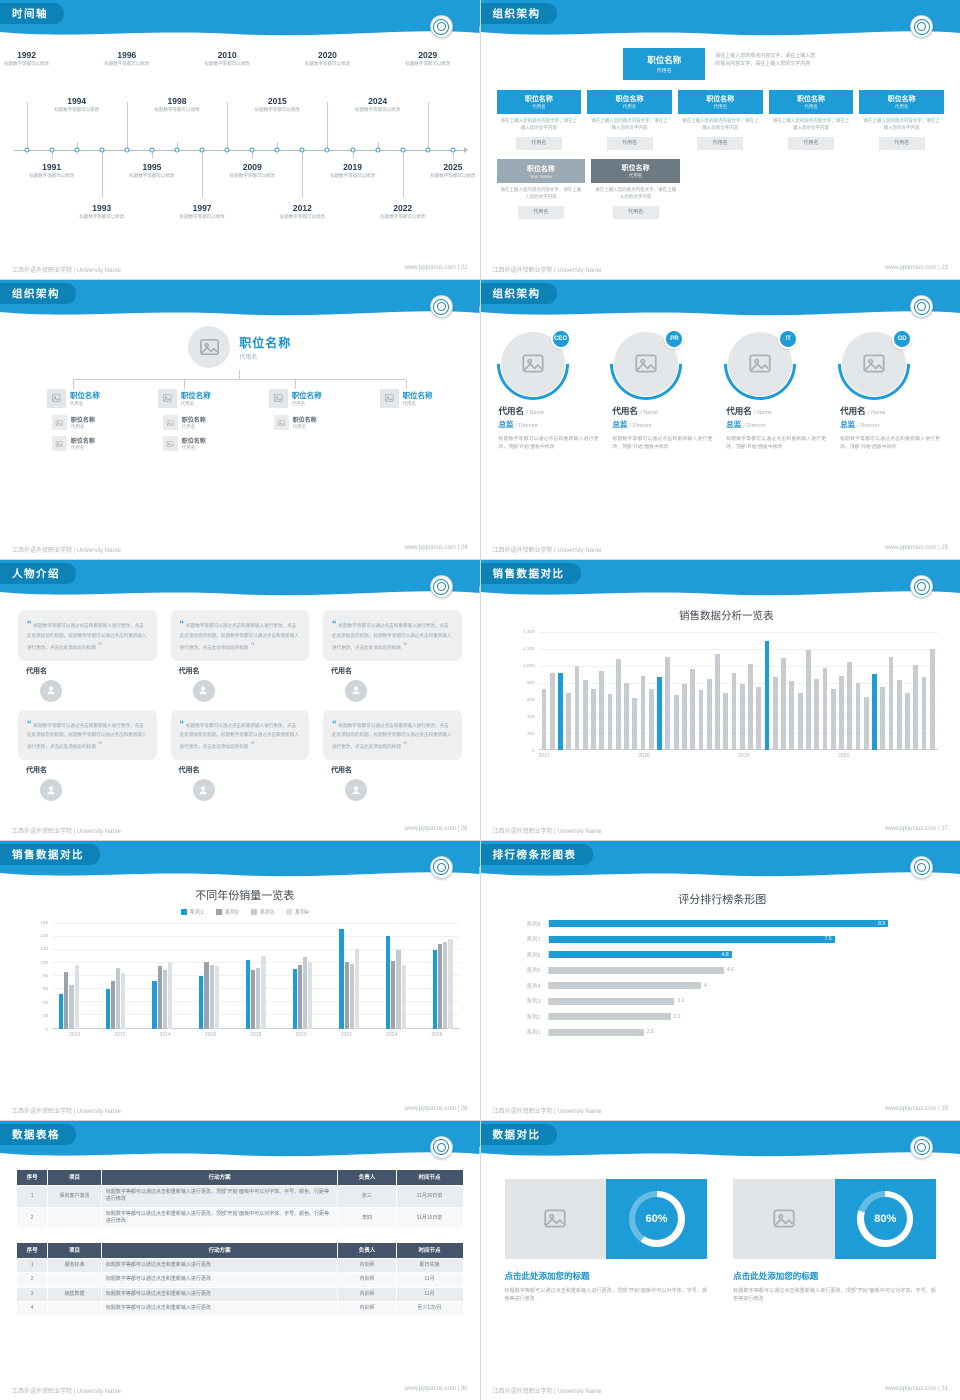  What do you see at coordinates (76, 149) in the screenshot?
I see `timeline-item: 1994 标题数字等都可以修改` at bounding box center [76, 149].